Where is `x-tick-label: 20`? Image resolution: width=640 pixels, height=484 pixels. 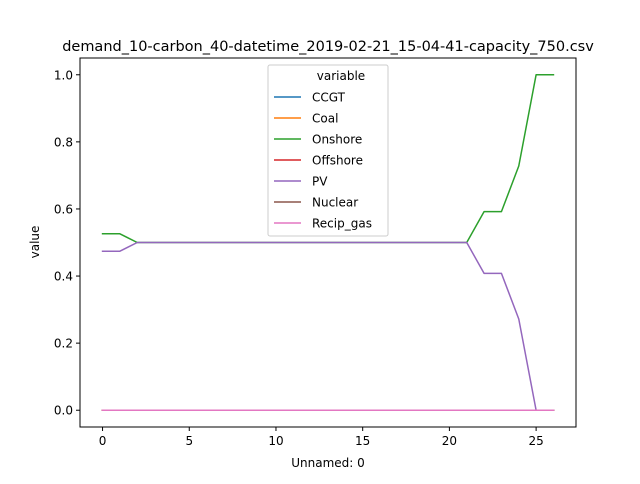 x-tick-label: 20 is located at coordinates (449, 441).